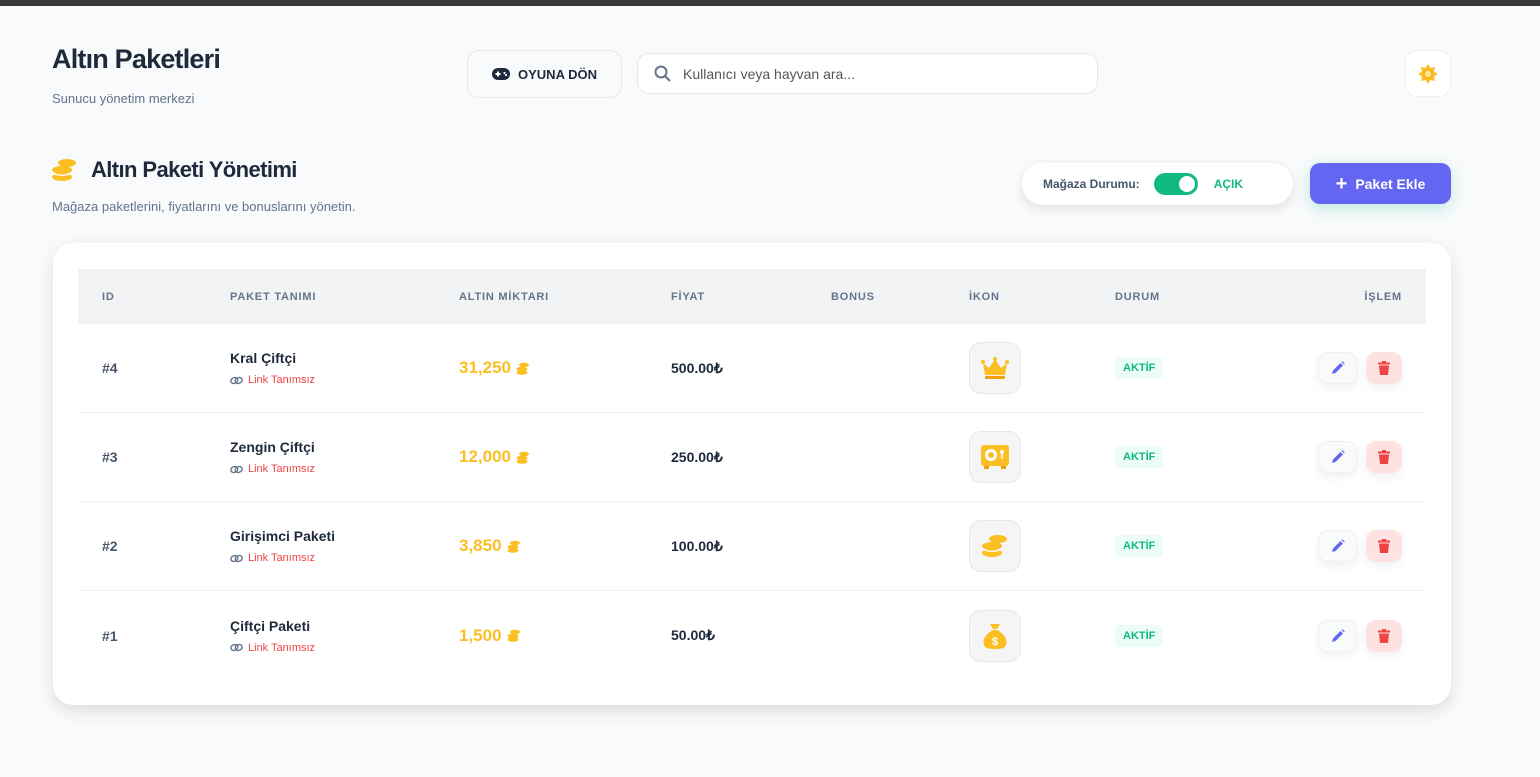 This screenshot has width=1540, height=777. What do you see at coordinates (270, 625) in the screenshot?
I see `package-name: Çiftçi Paketi` at bounding box center [270, 625].